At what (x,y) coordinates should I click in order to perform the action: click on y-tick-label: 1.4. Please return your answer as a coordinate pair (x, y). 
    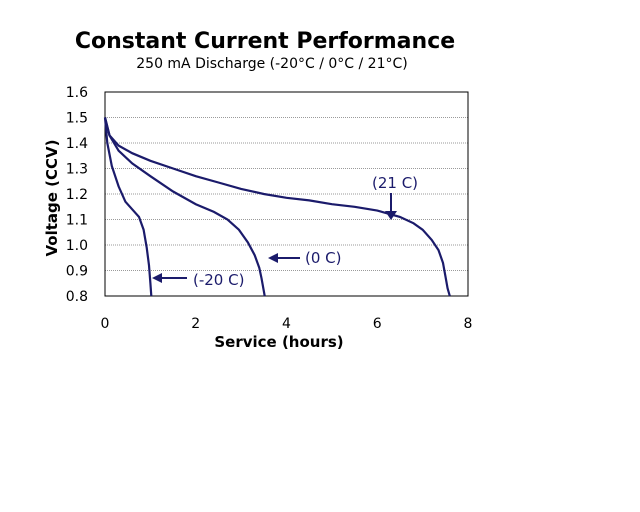
    Looking at the image, I should click on (77, 144).